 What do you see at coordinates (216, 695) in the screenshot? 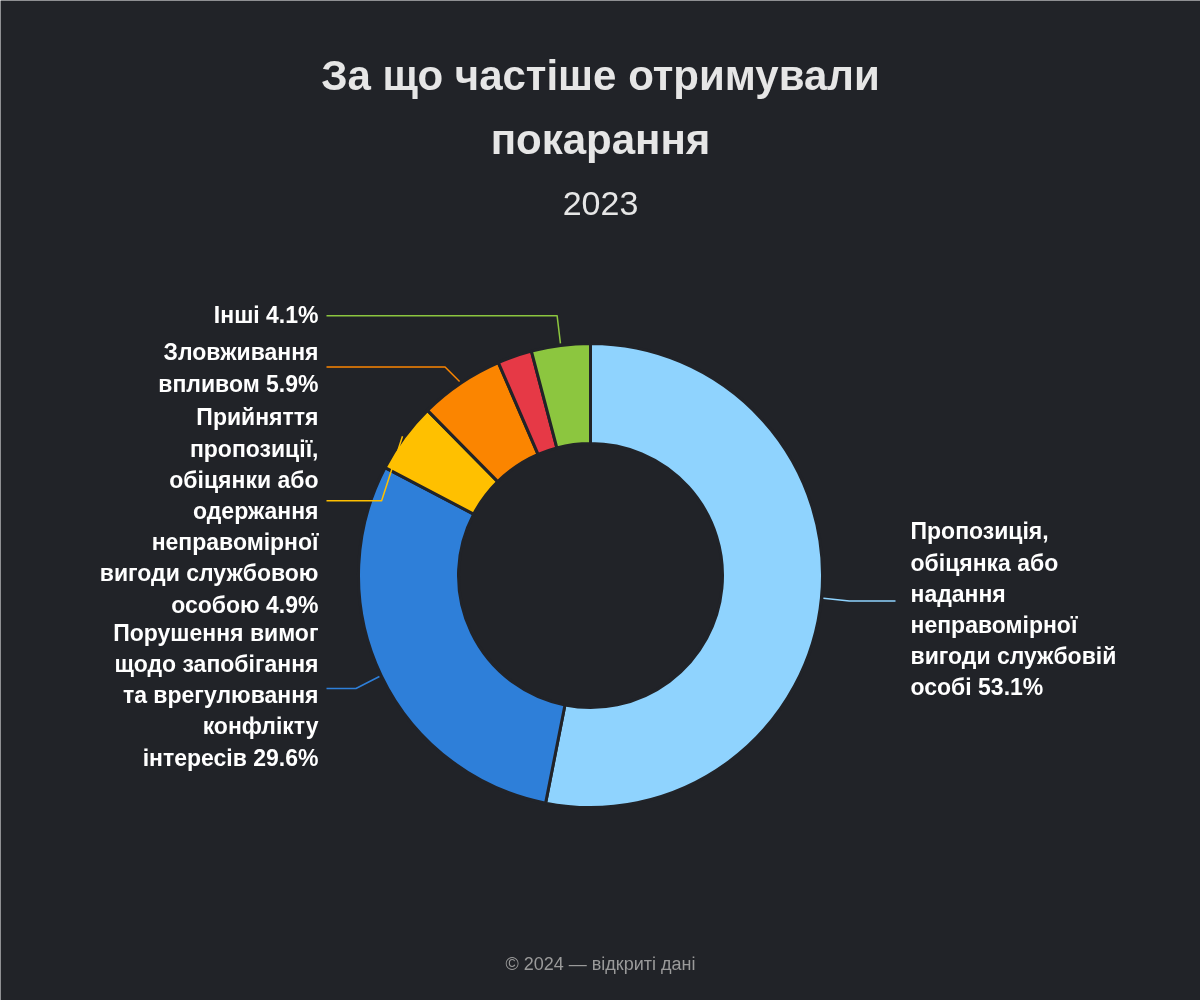
I see `slice-label: Порушення вимог щодо запобігання та врегулювання конфлікту інтересів 29.6%` at bounding box center [216, 695].